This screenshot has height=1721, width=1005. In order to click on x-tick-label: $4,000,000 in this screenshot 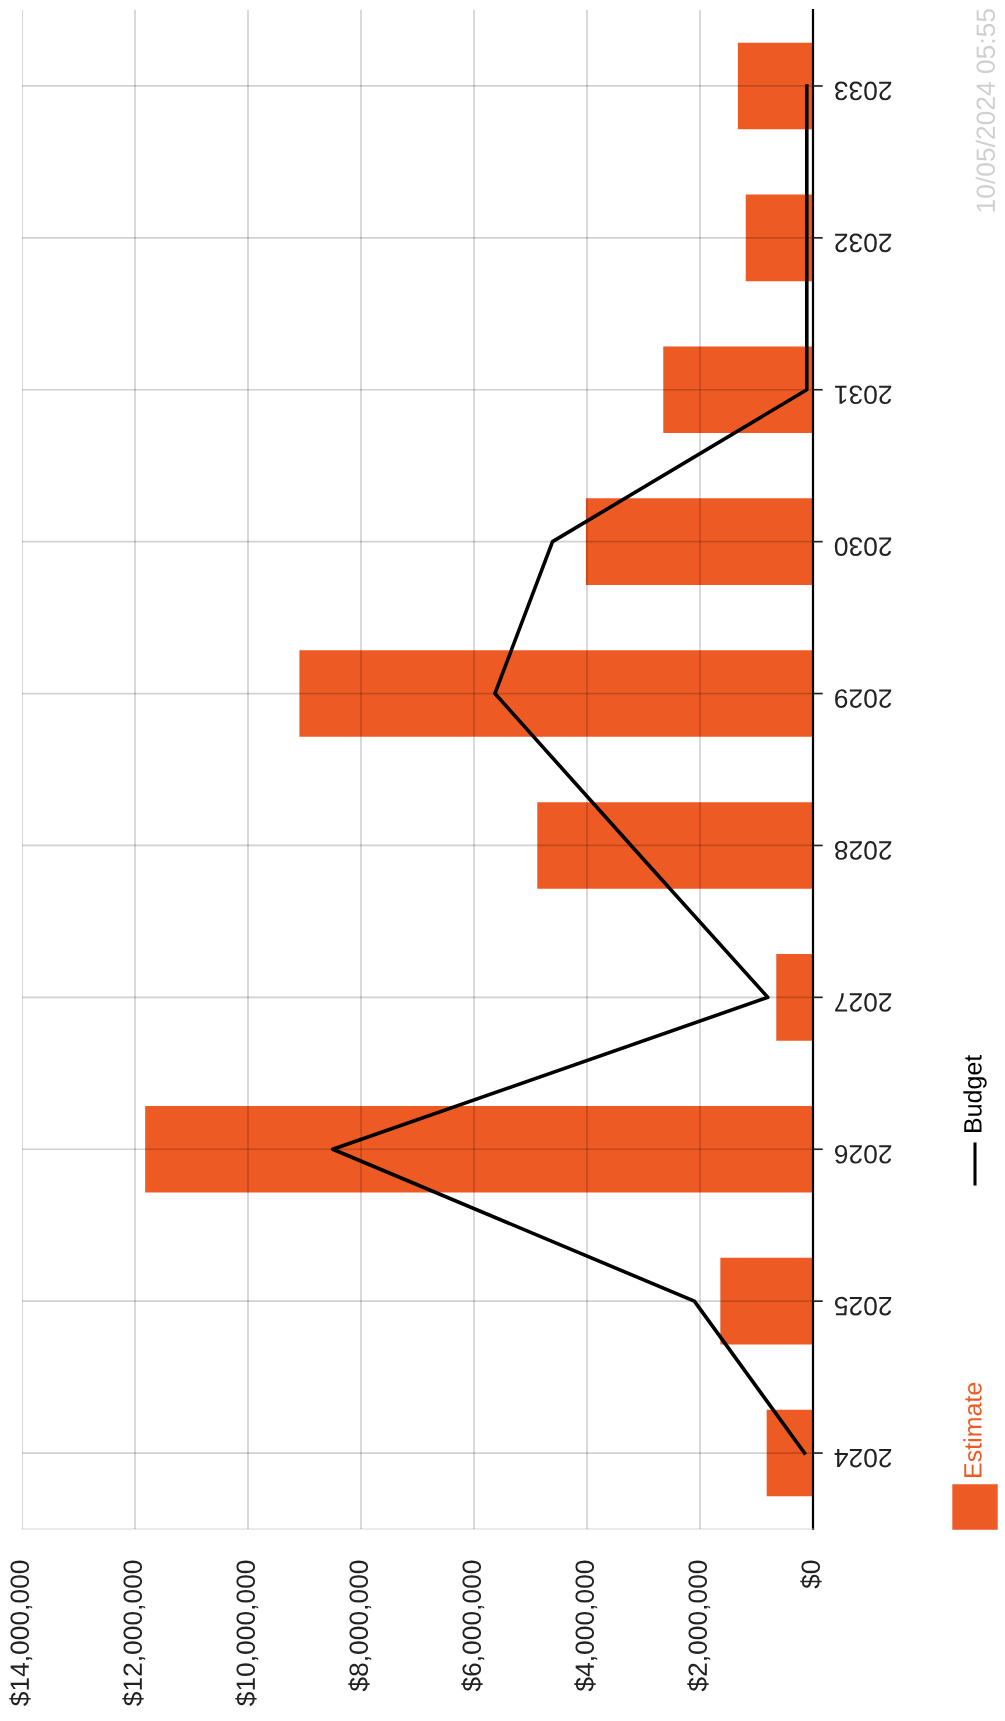, I will do `click(586, 1626)`.